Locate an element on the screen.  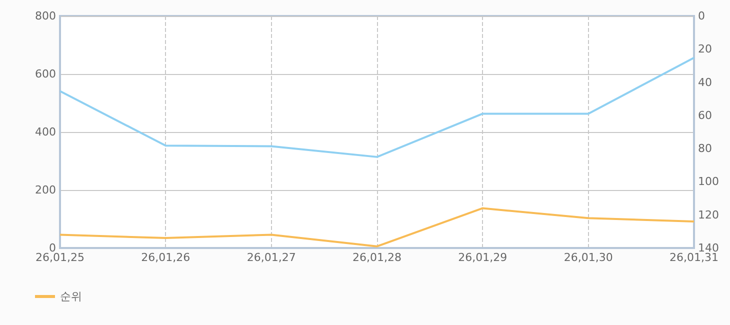
y2-tick-label: 120 is located at coordinates (708, 215).